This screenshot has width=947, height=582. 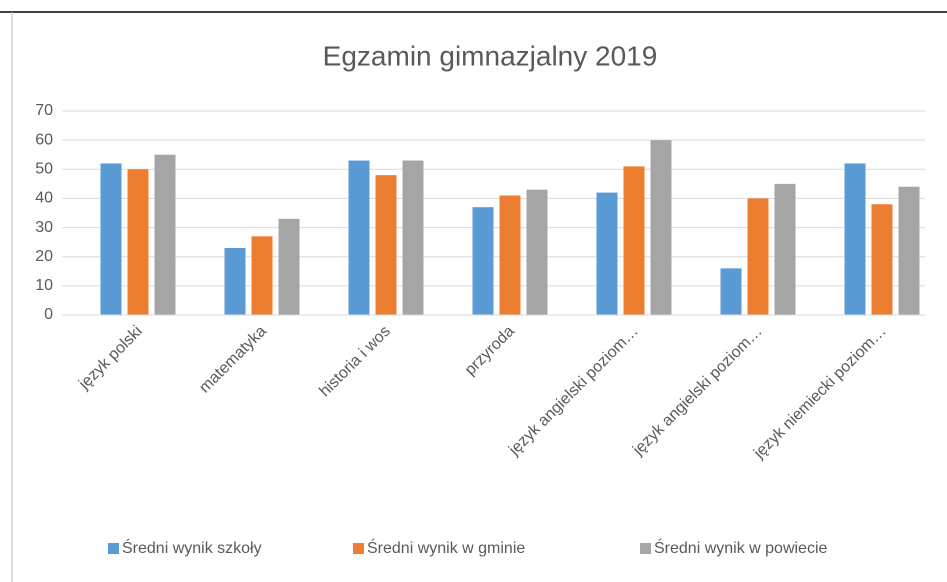 What do you see at coordinates (192, 547) in the screenshot?
I see `legend-label: Średni wynik szkoły` at bounding box center [192, 547].